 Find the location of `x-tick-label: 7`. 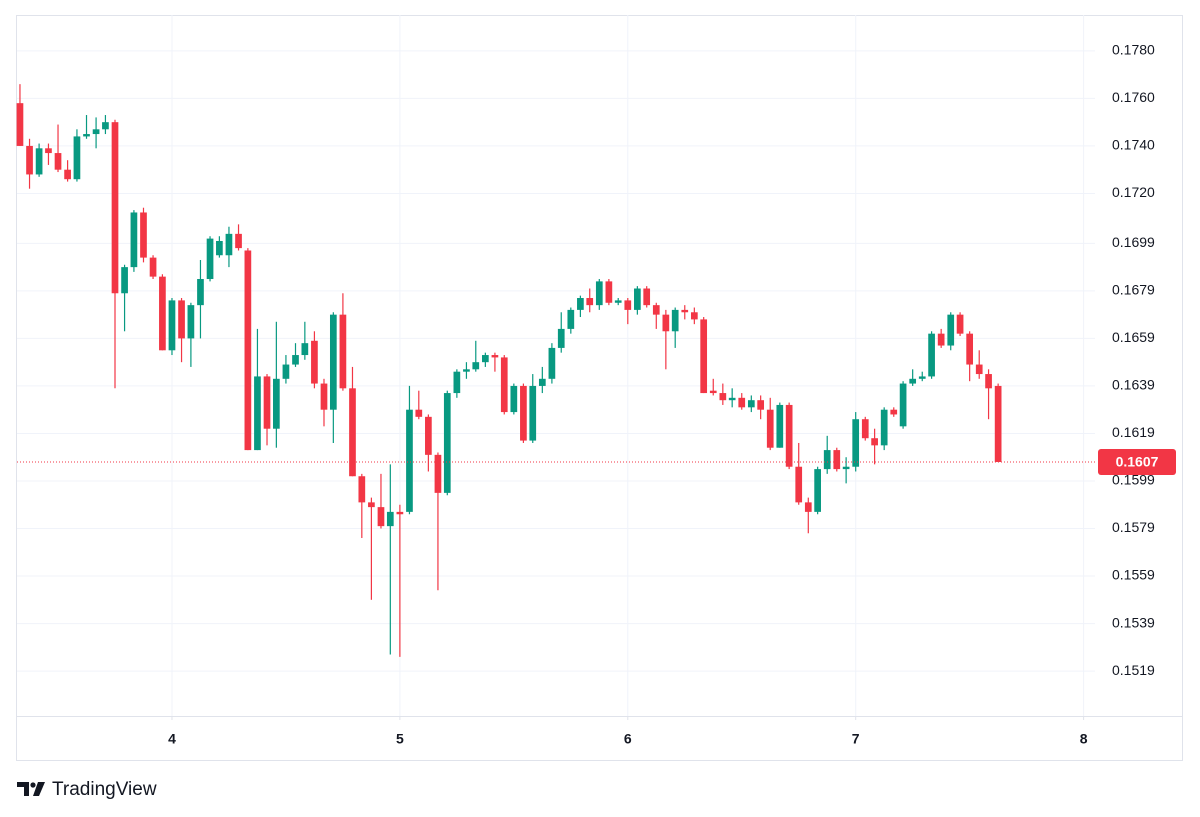

x-tick-label: 7 is located at coordinates (856, 739).